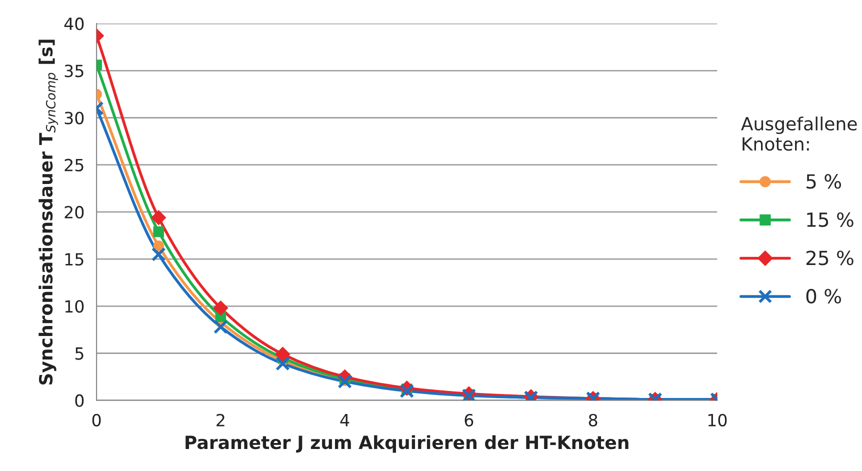  Describe the element at coordinates (824, 181) in the screenshot. I see `legend-label: 5 %` at that location.